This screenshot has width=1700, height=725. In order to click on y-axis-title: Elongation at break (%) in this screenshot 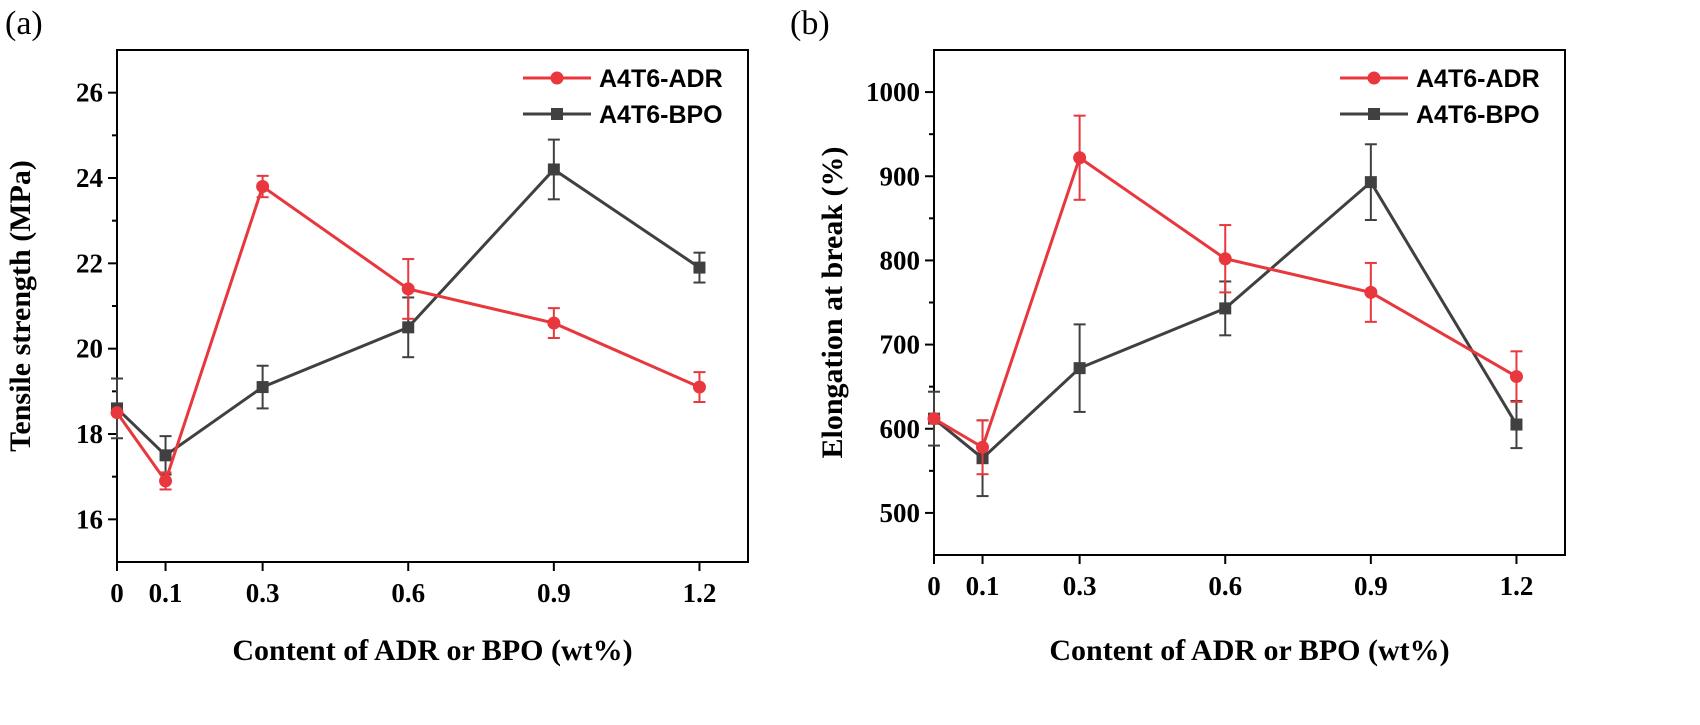, I will do `click(832, 303)`.